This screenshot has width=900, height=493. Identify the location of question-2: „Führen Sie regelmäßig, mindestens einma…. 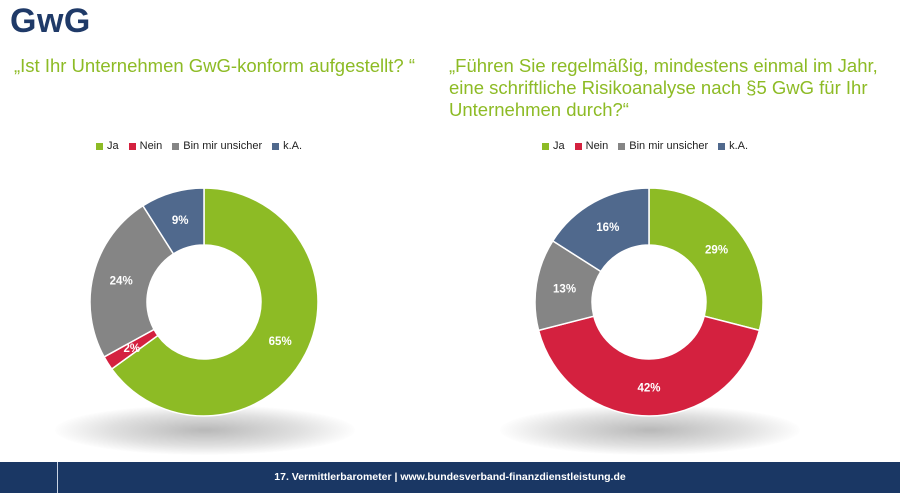
(663, 87).